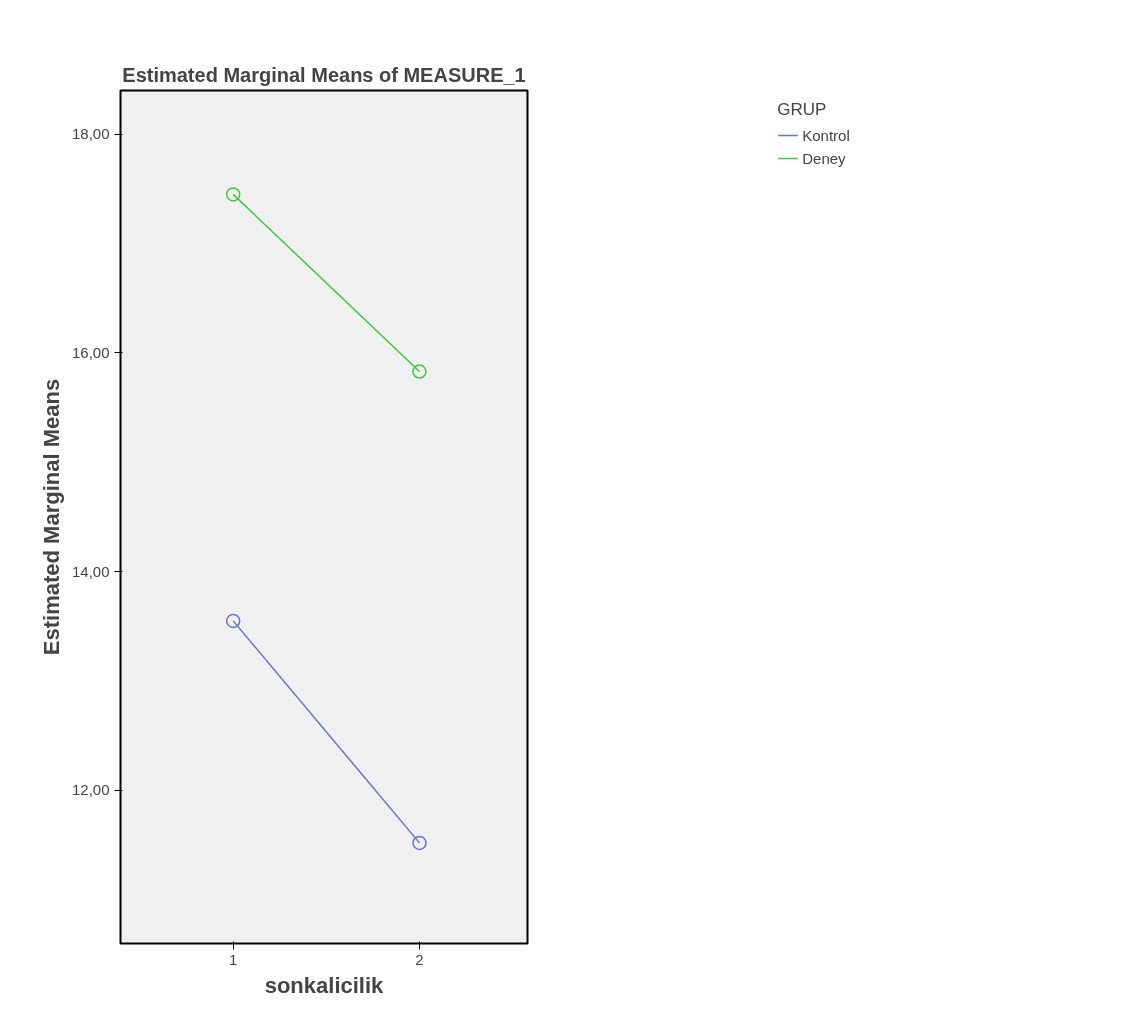 The width and height of the screenshot is (1124, 1023). I want to click on legend-label: Kontrol, so click(826, 135).